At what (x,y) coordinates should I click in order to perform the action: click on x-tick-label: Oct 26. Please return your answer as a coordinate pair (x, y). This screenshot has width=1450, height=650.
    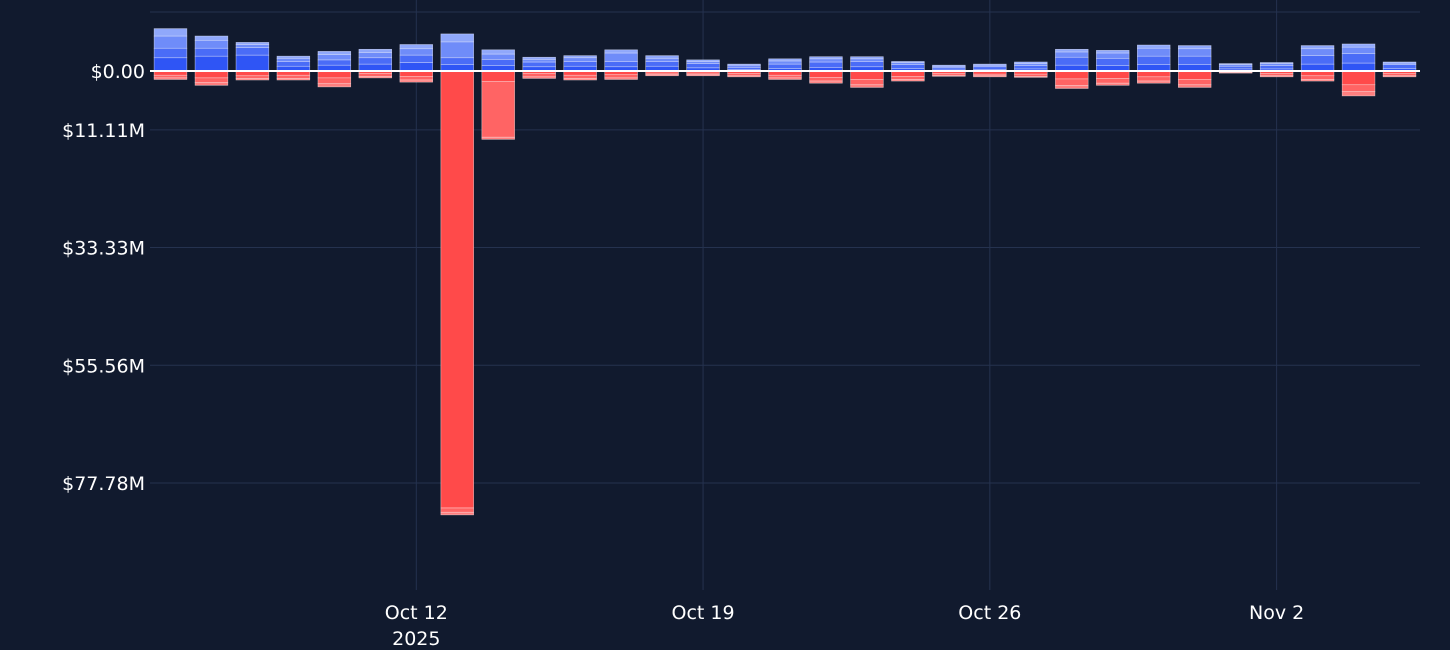
    Looking at the image, I should click on (989, 613).